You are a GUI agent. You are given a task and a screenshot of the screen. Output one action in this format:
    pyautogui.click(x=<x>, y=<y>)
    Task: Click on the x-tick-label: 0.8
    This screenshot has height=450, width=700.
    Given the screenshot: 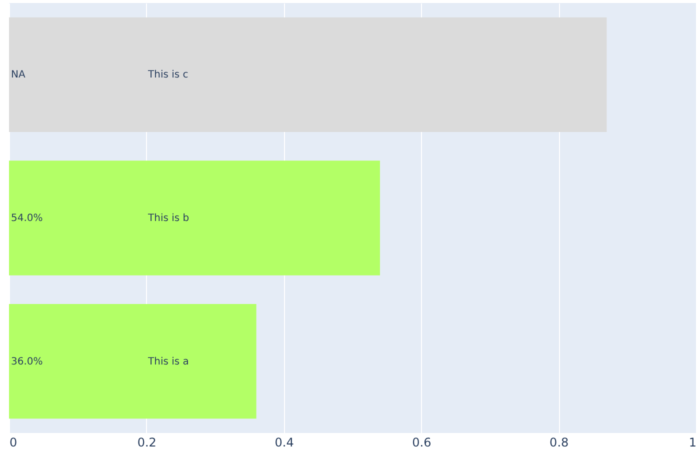 What is the action you would take?
    pyautogui.click(x=559, y=443)
    